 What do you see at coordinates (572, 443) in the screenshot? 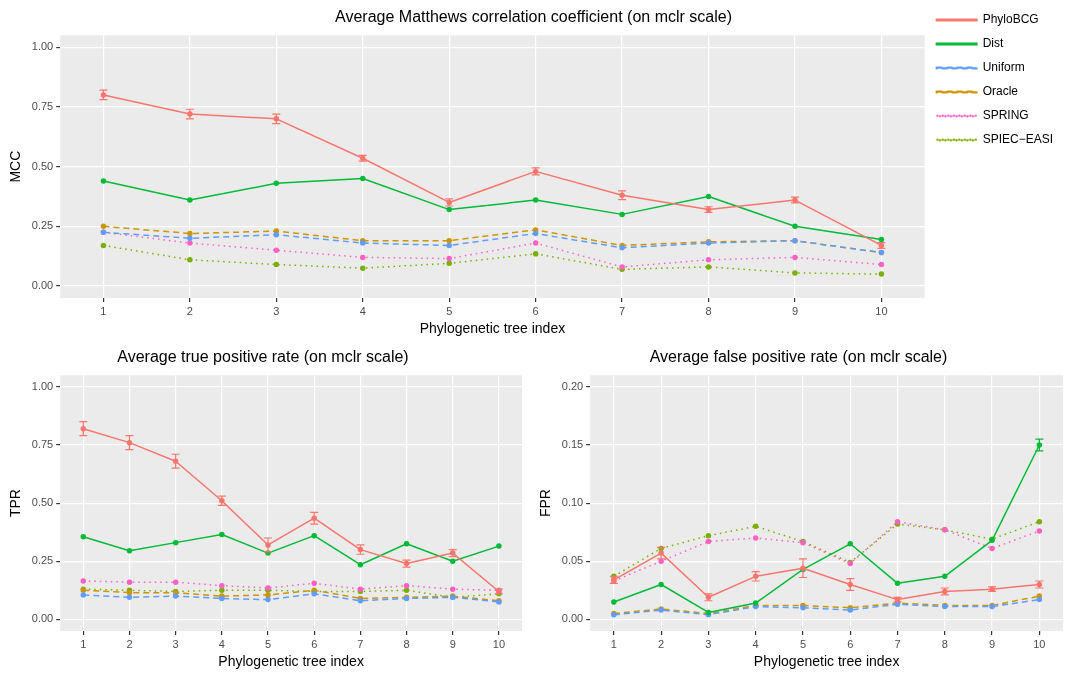
I see `y-tick-label: 0.15` at bounding box center [572, 443].